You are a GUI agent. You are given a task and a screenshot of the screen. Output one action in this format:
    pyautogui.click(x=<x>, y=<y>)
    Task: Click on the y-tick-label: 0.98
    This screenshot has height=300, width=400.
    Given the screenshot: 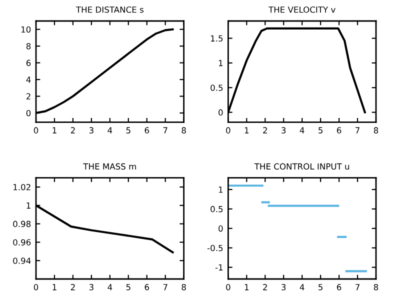 What is the action you would take?
    pyautogui.click(x=22, y=224)
    